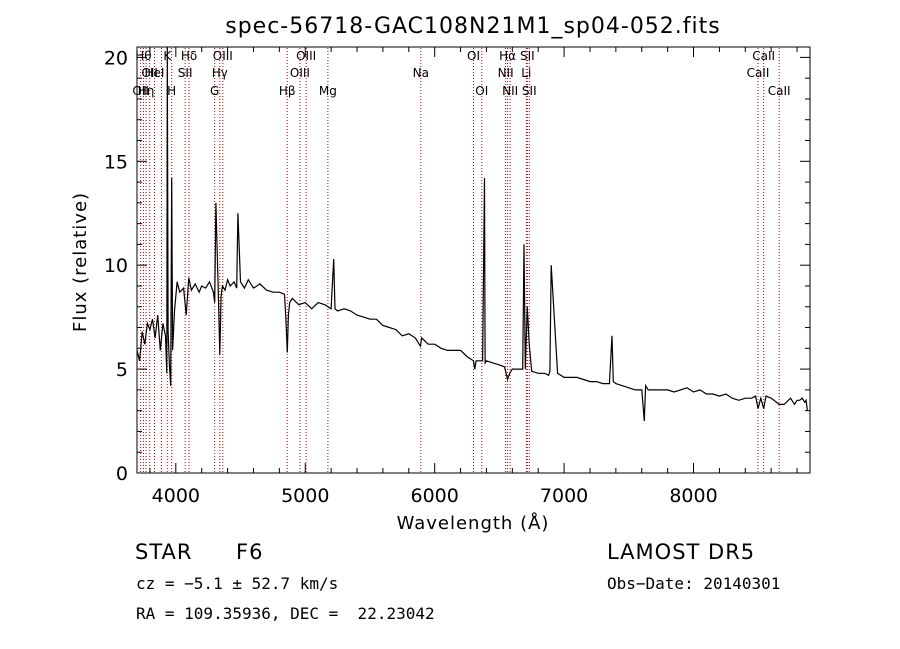 This screenshot has width=900, height=649. I want to click on line-marker-label: HeI, so click(154, 73).